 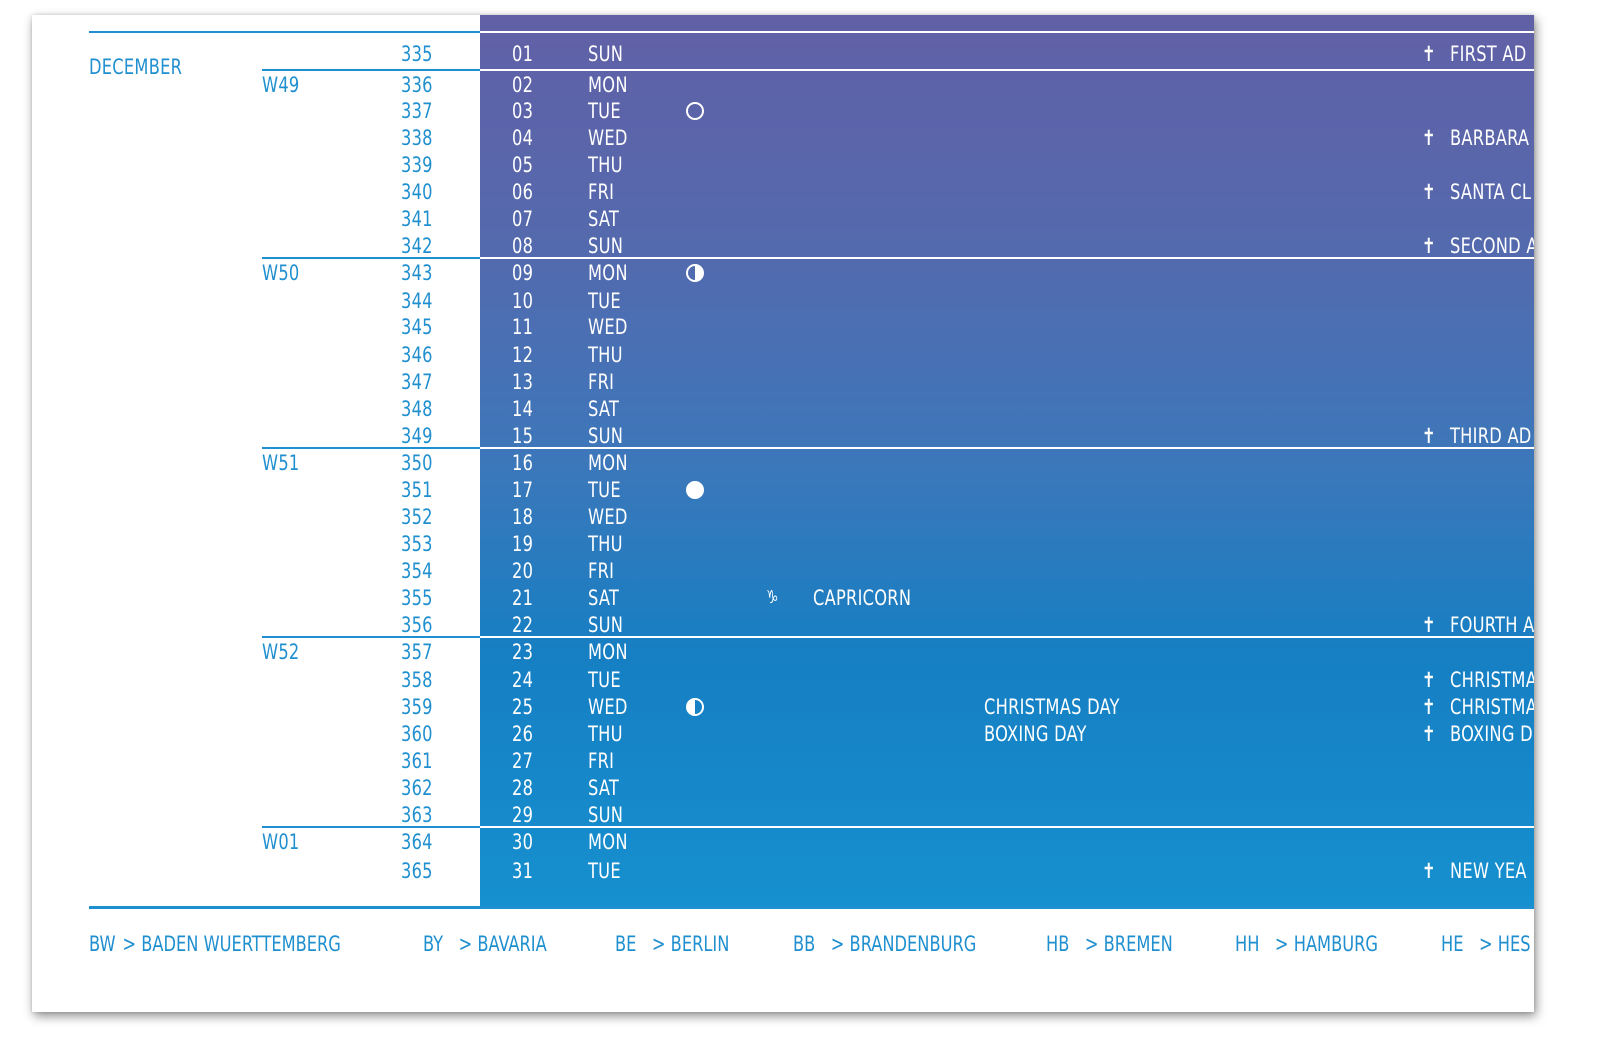 I want to click on day-number: 17, so click(x=523, y=490).